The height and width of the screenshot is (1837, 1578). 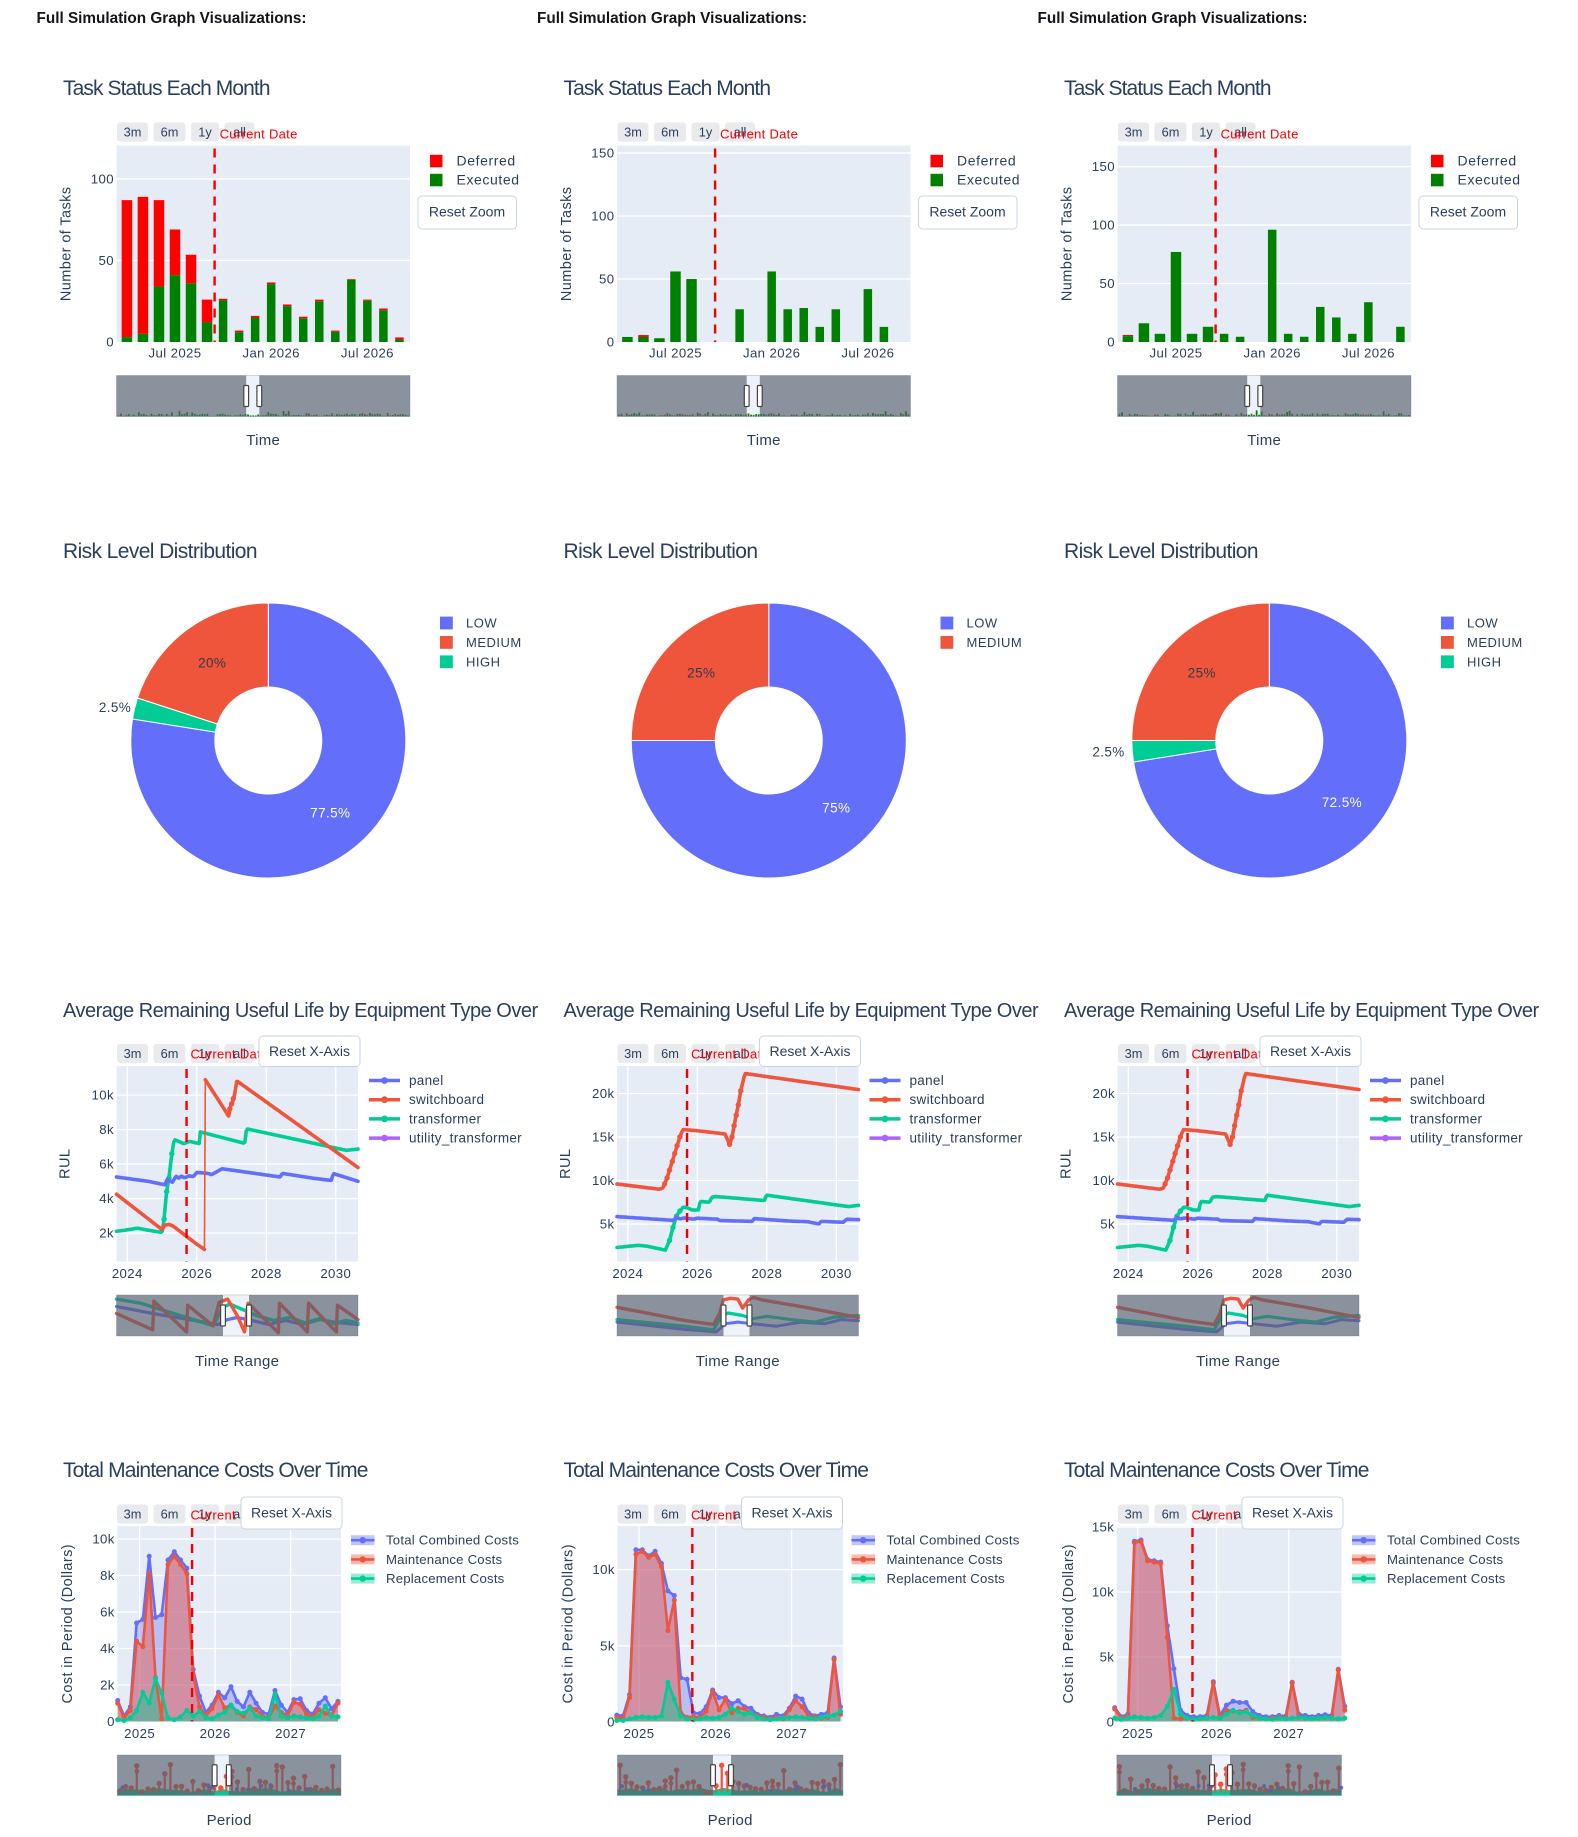 What do you see at coordinates (330, 813) in the screenshot?
I see `svg-text: 77.5%` at bounding box center [330, 813].